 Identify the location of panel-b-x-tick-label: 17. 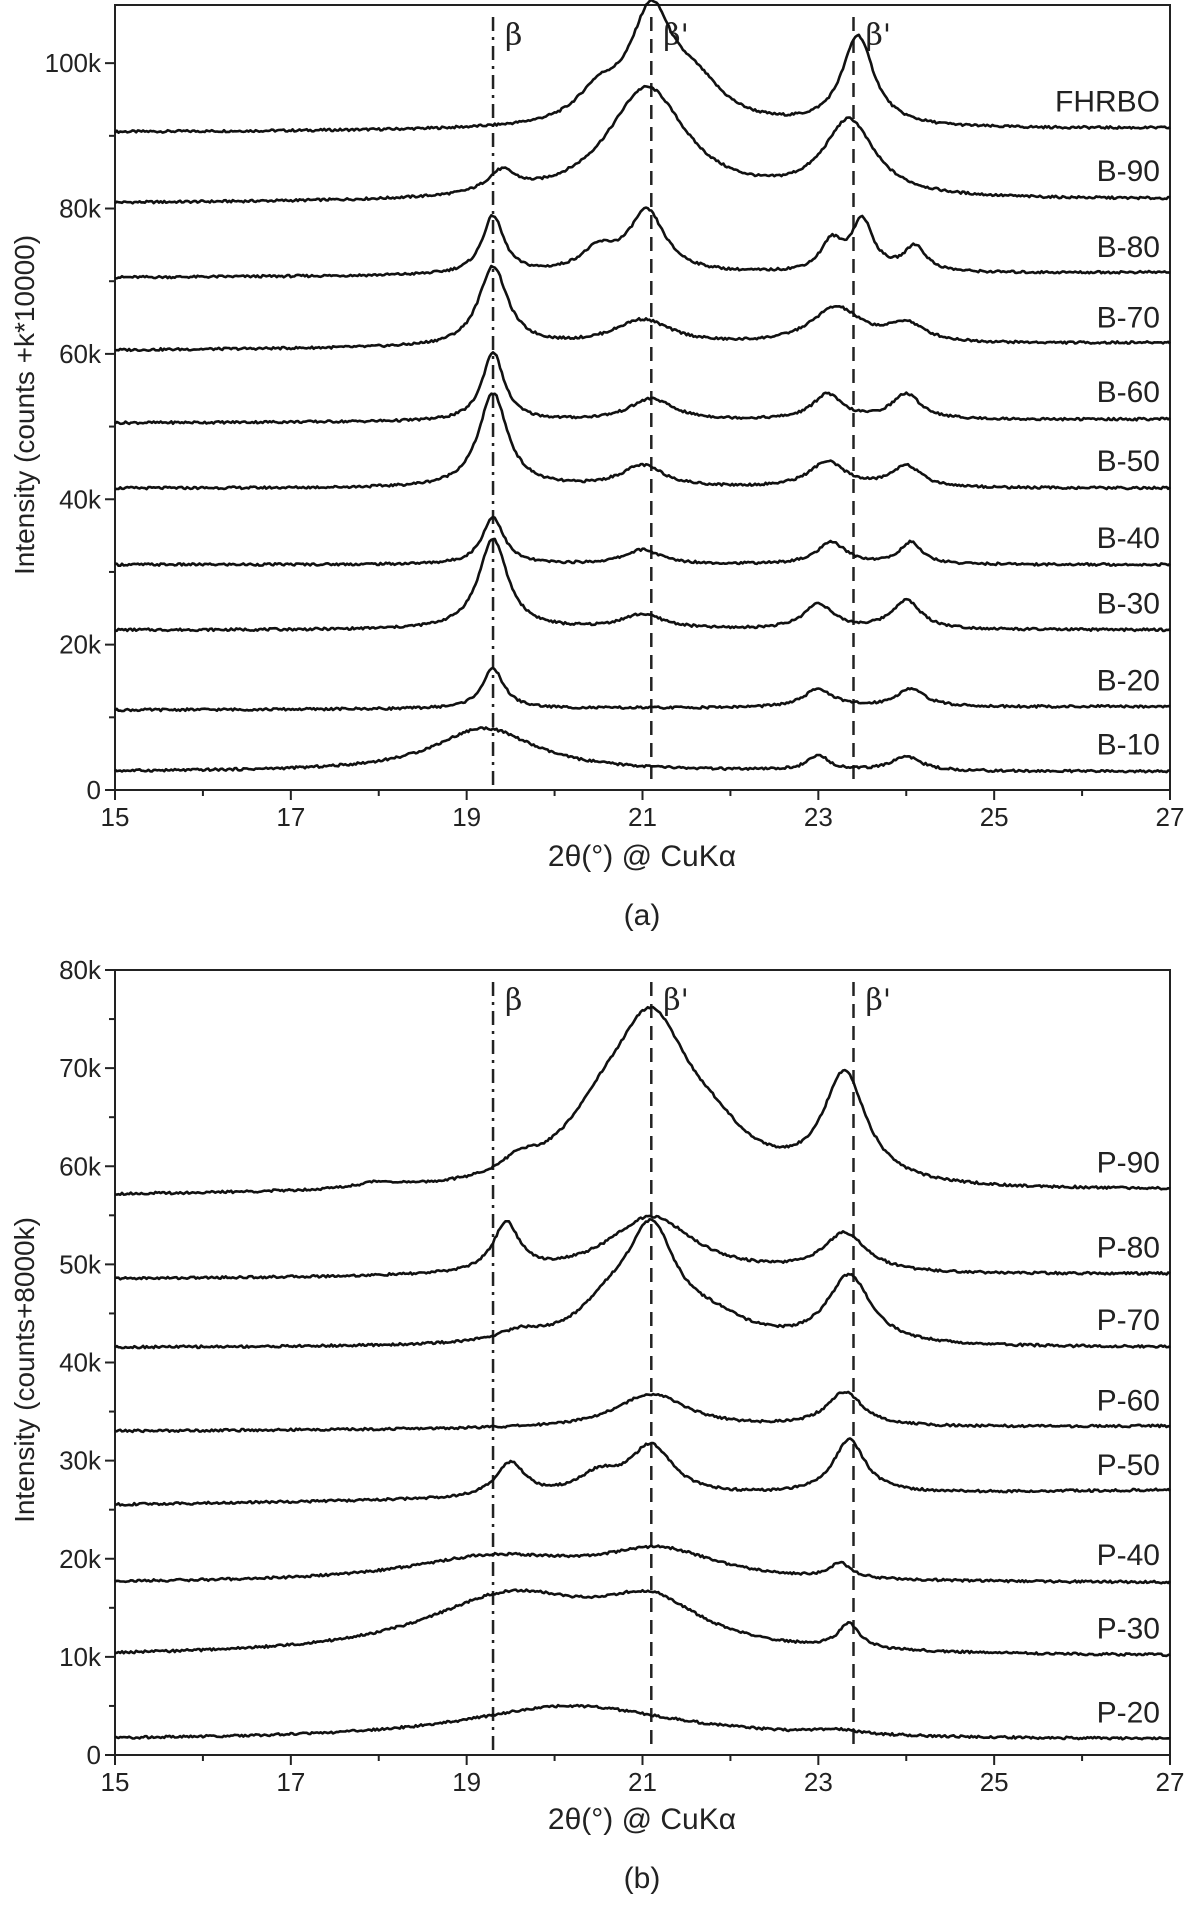
(290, 1782).